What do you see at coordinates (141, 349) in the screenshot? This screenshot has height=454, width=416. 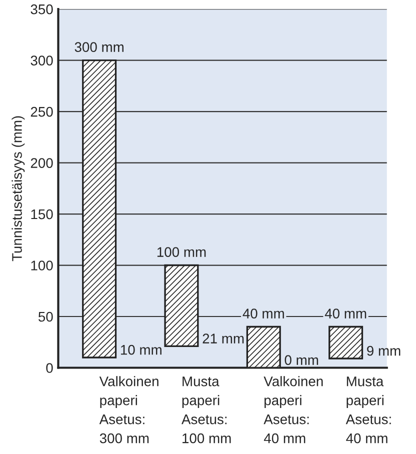 I see `annotation: 10 mm` at bounding box center [141, 349].